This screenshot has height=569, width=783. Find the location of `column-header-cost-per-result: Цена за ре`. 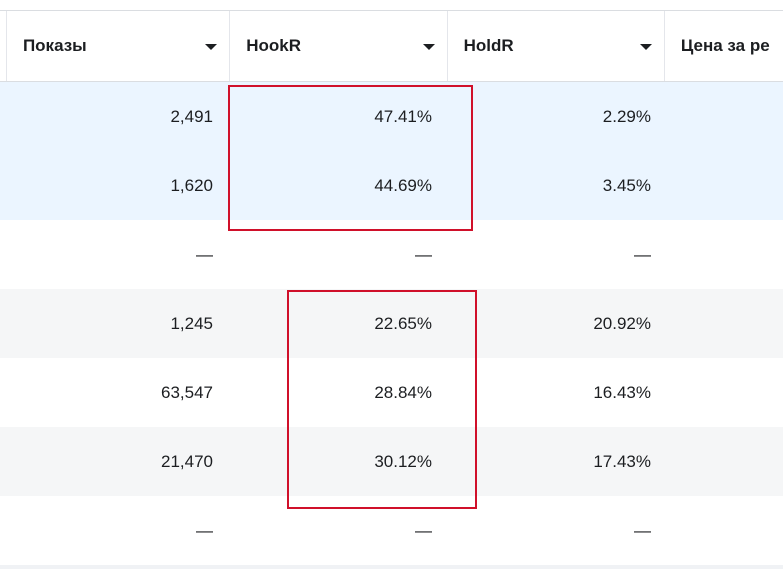

column-header-cost-per-result: Цена за ре is located at coordinates (723, 46).